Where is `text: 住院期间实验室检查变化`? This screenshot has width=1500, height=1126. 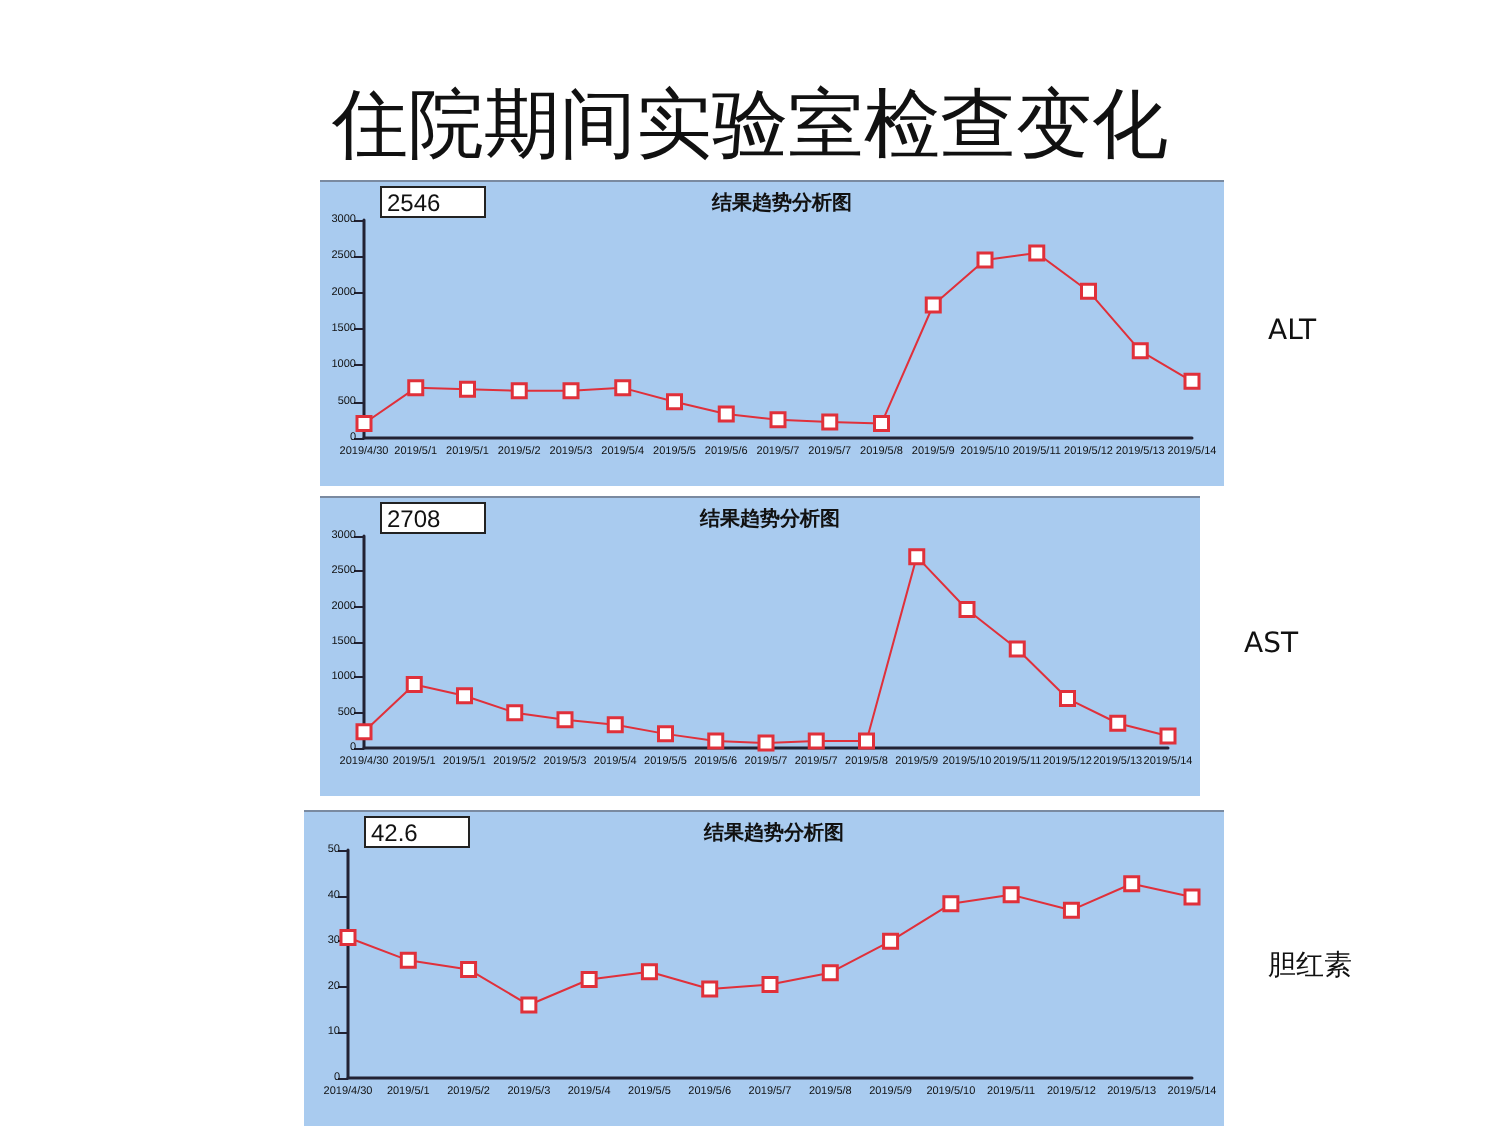
text: 住院期间实验室检查变化 is located at coordinates (750, 125).